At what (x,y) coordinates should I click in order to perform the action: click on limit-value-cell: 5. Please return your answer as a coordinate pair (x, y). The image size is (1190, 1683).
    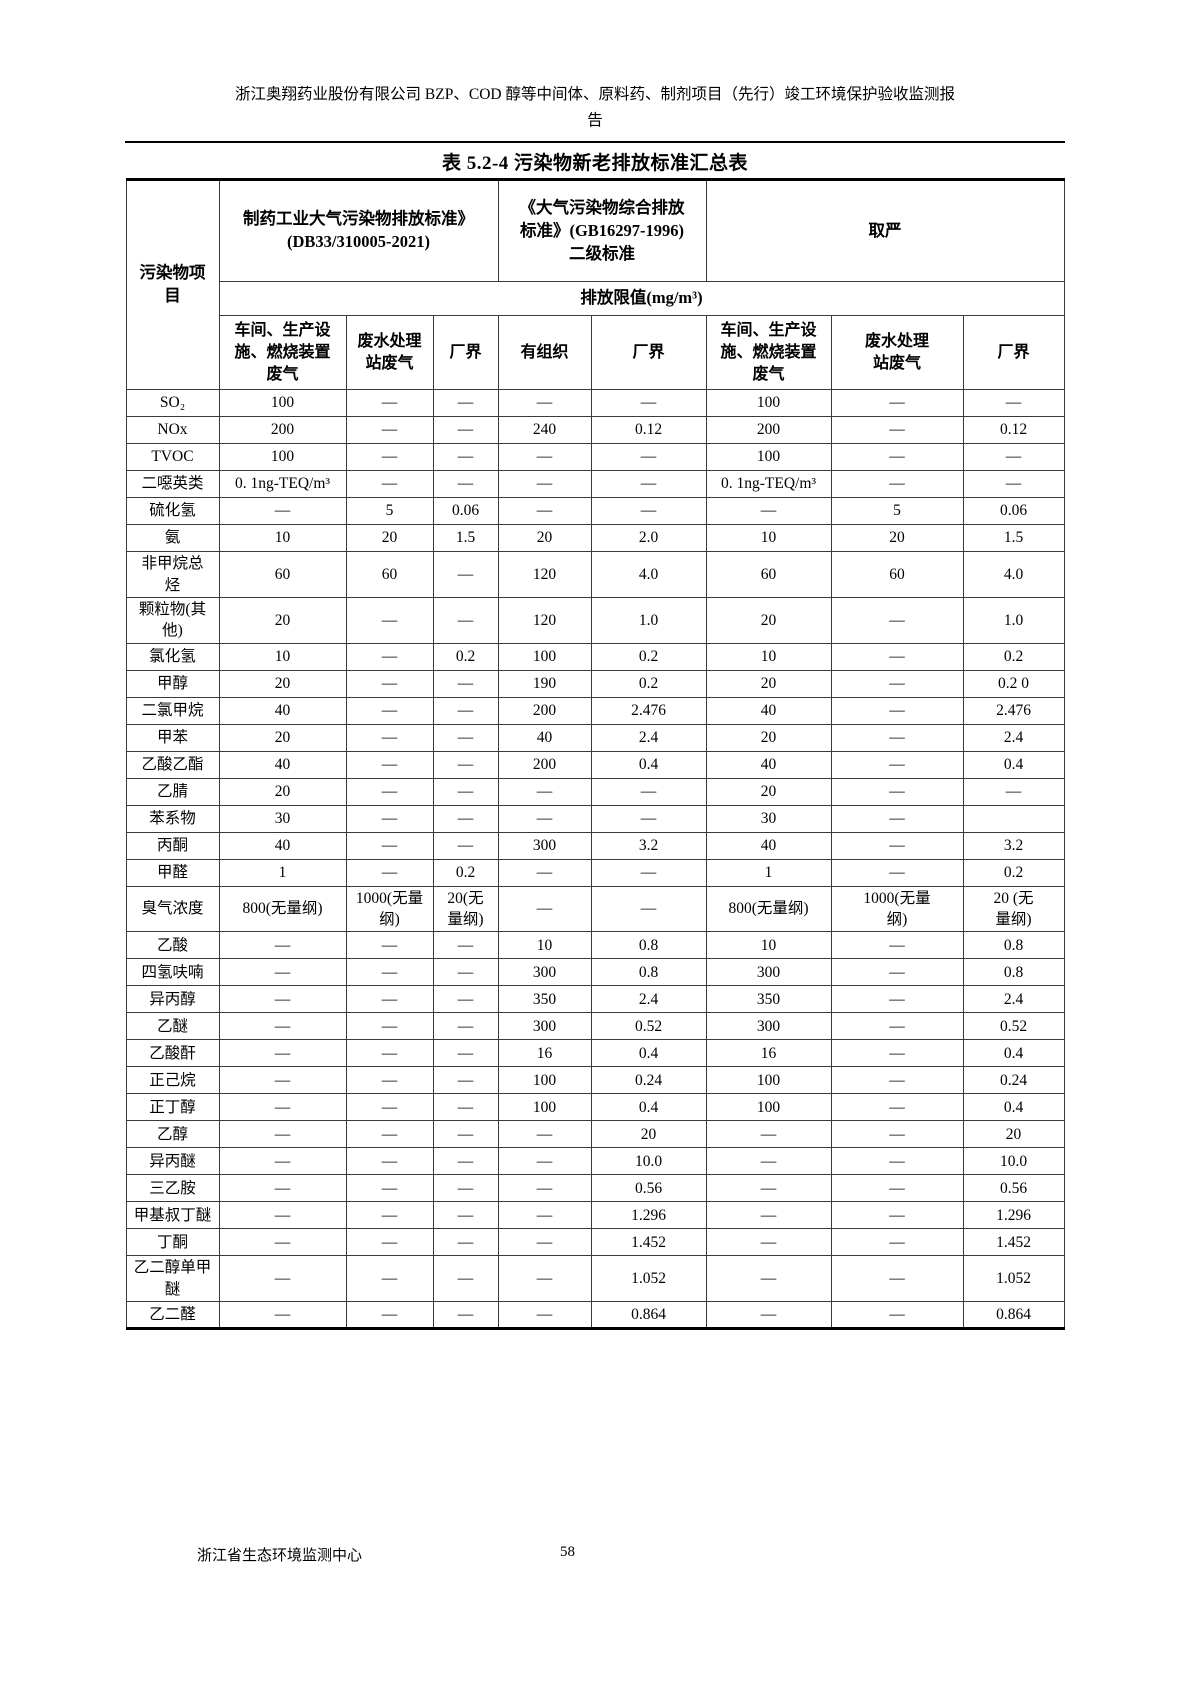
    Looking at the image, I should click on (389, 511).